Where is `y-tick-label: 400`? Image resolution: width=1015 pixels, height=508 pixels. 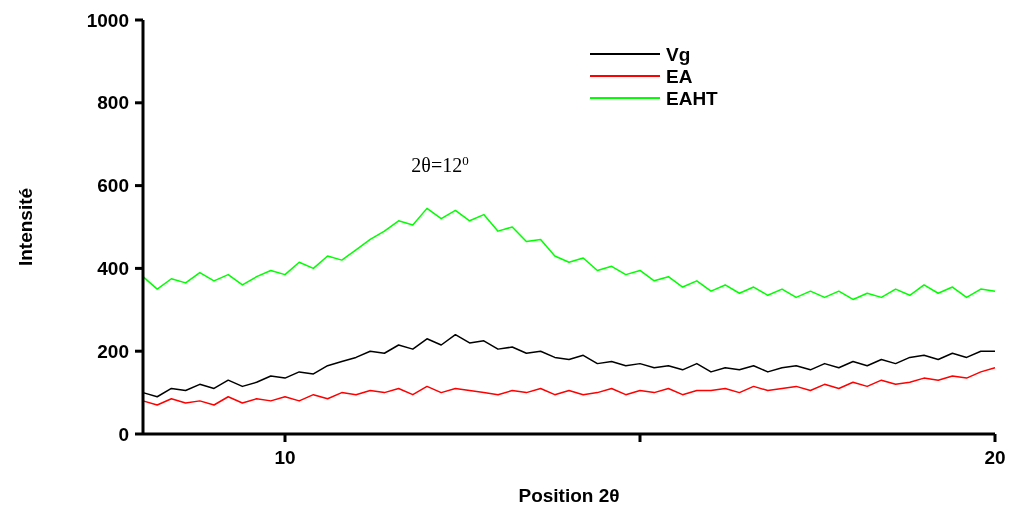
y-tick-label: 400 is located at coordinates (113, 269).